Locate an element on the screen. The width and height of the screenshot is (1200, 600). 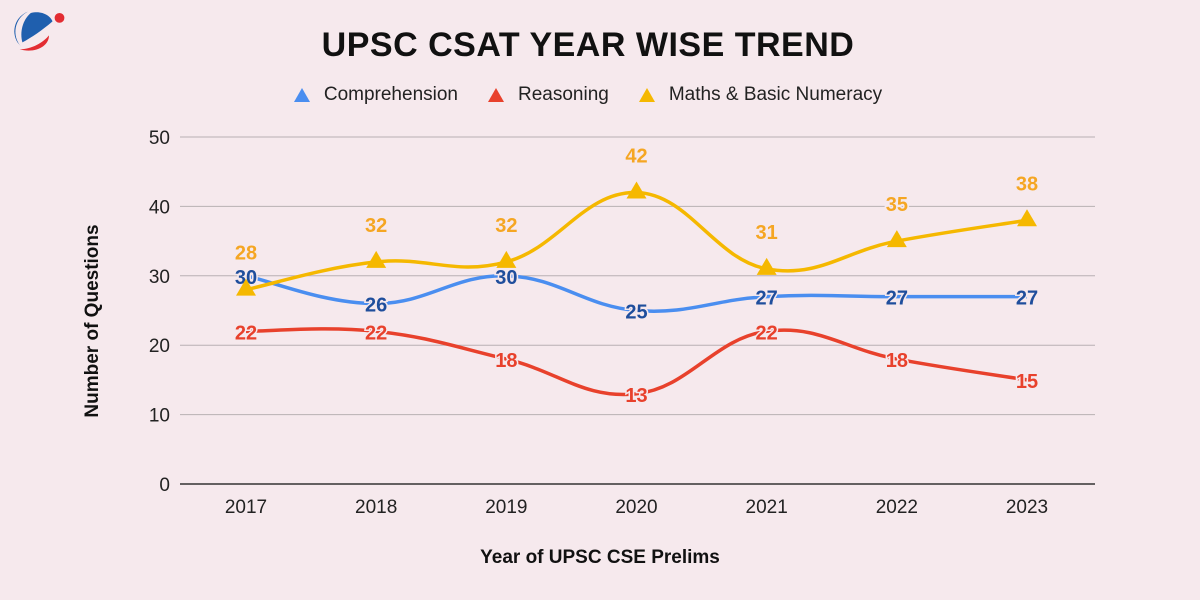
y-tick-label: 0 is located at coordinates (164, 485).